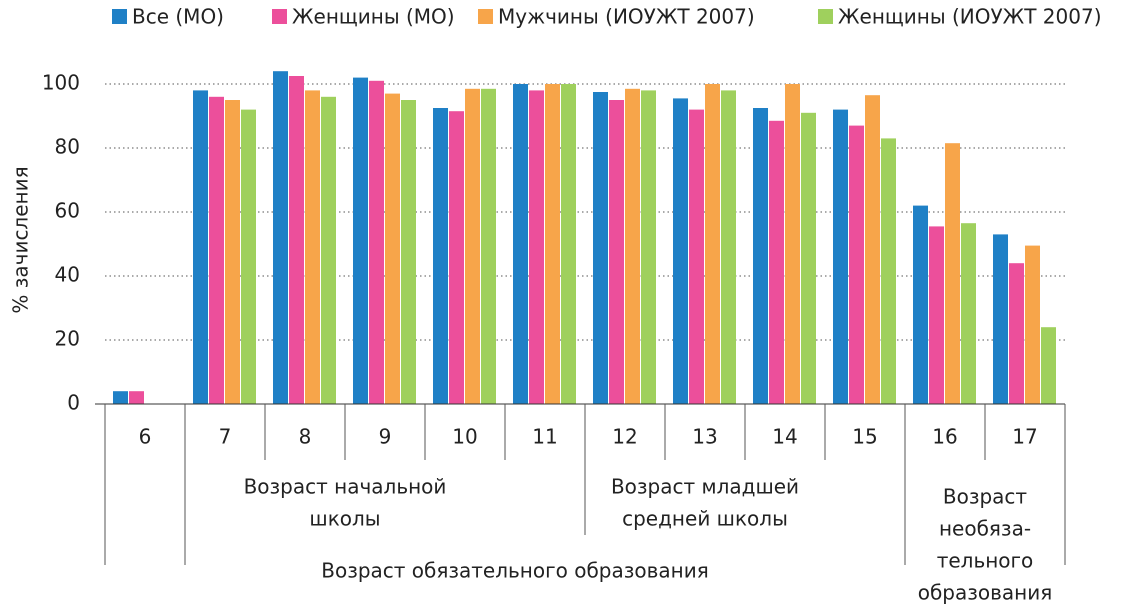 The width and height of the screenshot is (1142, 606). Describe the element at coordinates (704, 437) in the screenshot. I see `x-tick-label: 13` at that location.